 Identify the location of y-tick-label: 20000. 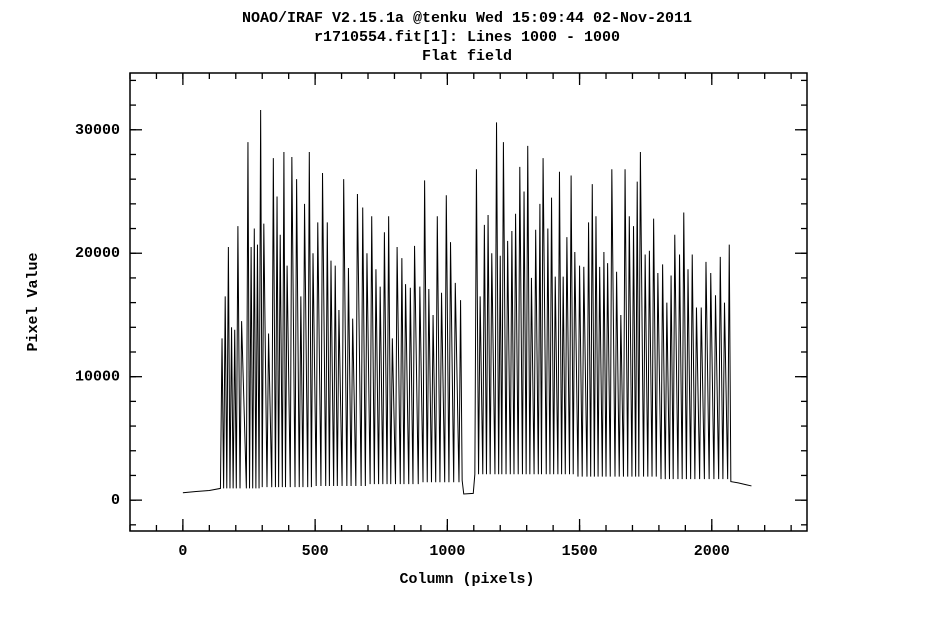
(97, 253).